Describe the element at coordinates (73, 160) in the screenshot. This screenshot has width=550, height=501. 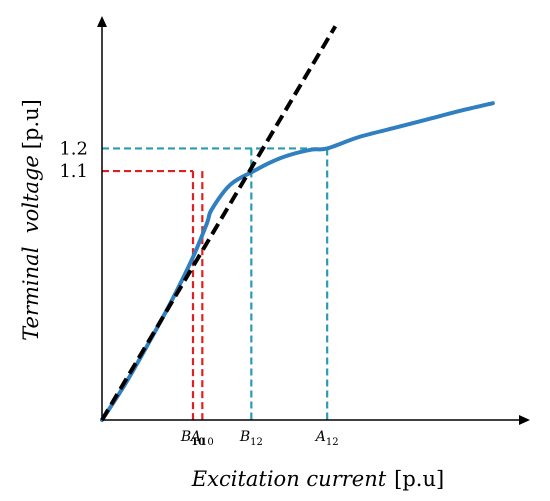
I see `y-tick-labels: 1.11.2` at that location.